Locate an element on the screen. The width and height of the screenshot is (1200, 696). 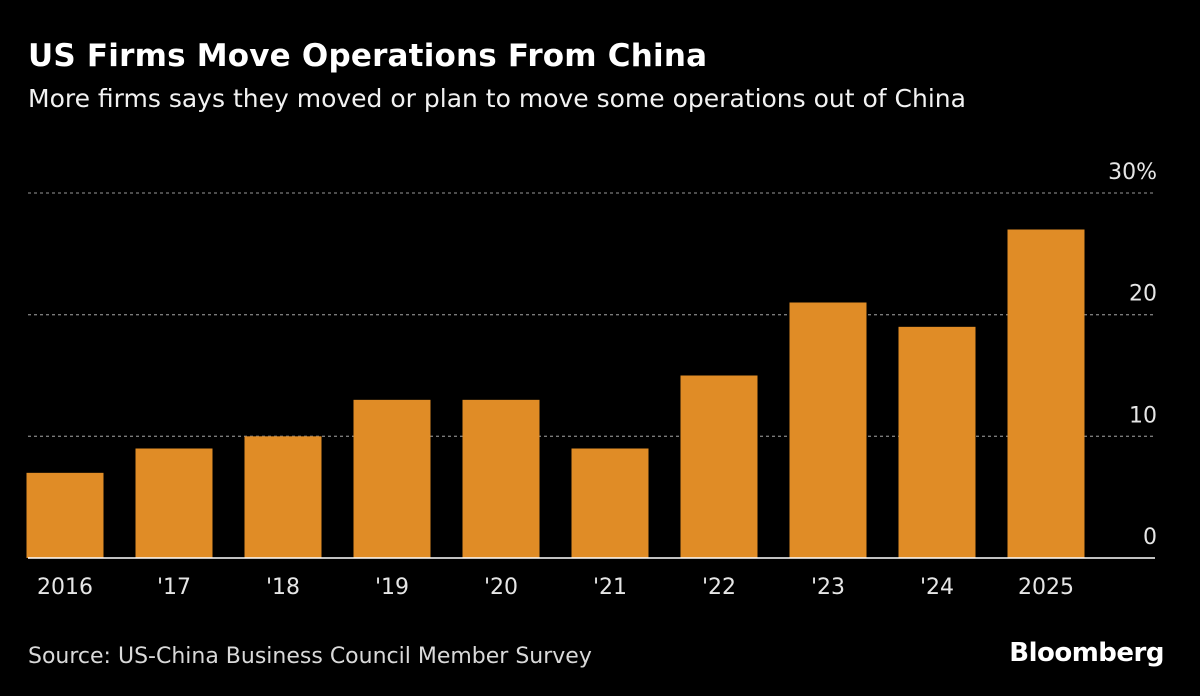
x-tick-label: 2016 is located at coordinates (65, 587).